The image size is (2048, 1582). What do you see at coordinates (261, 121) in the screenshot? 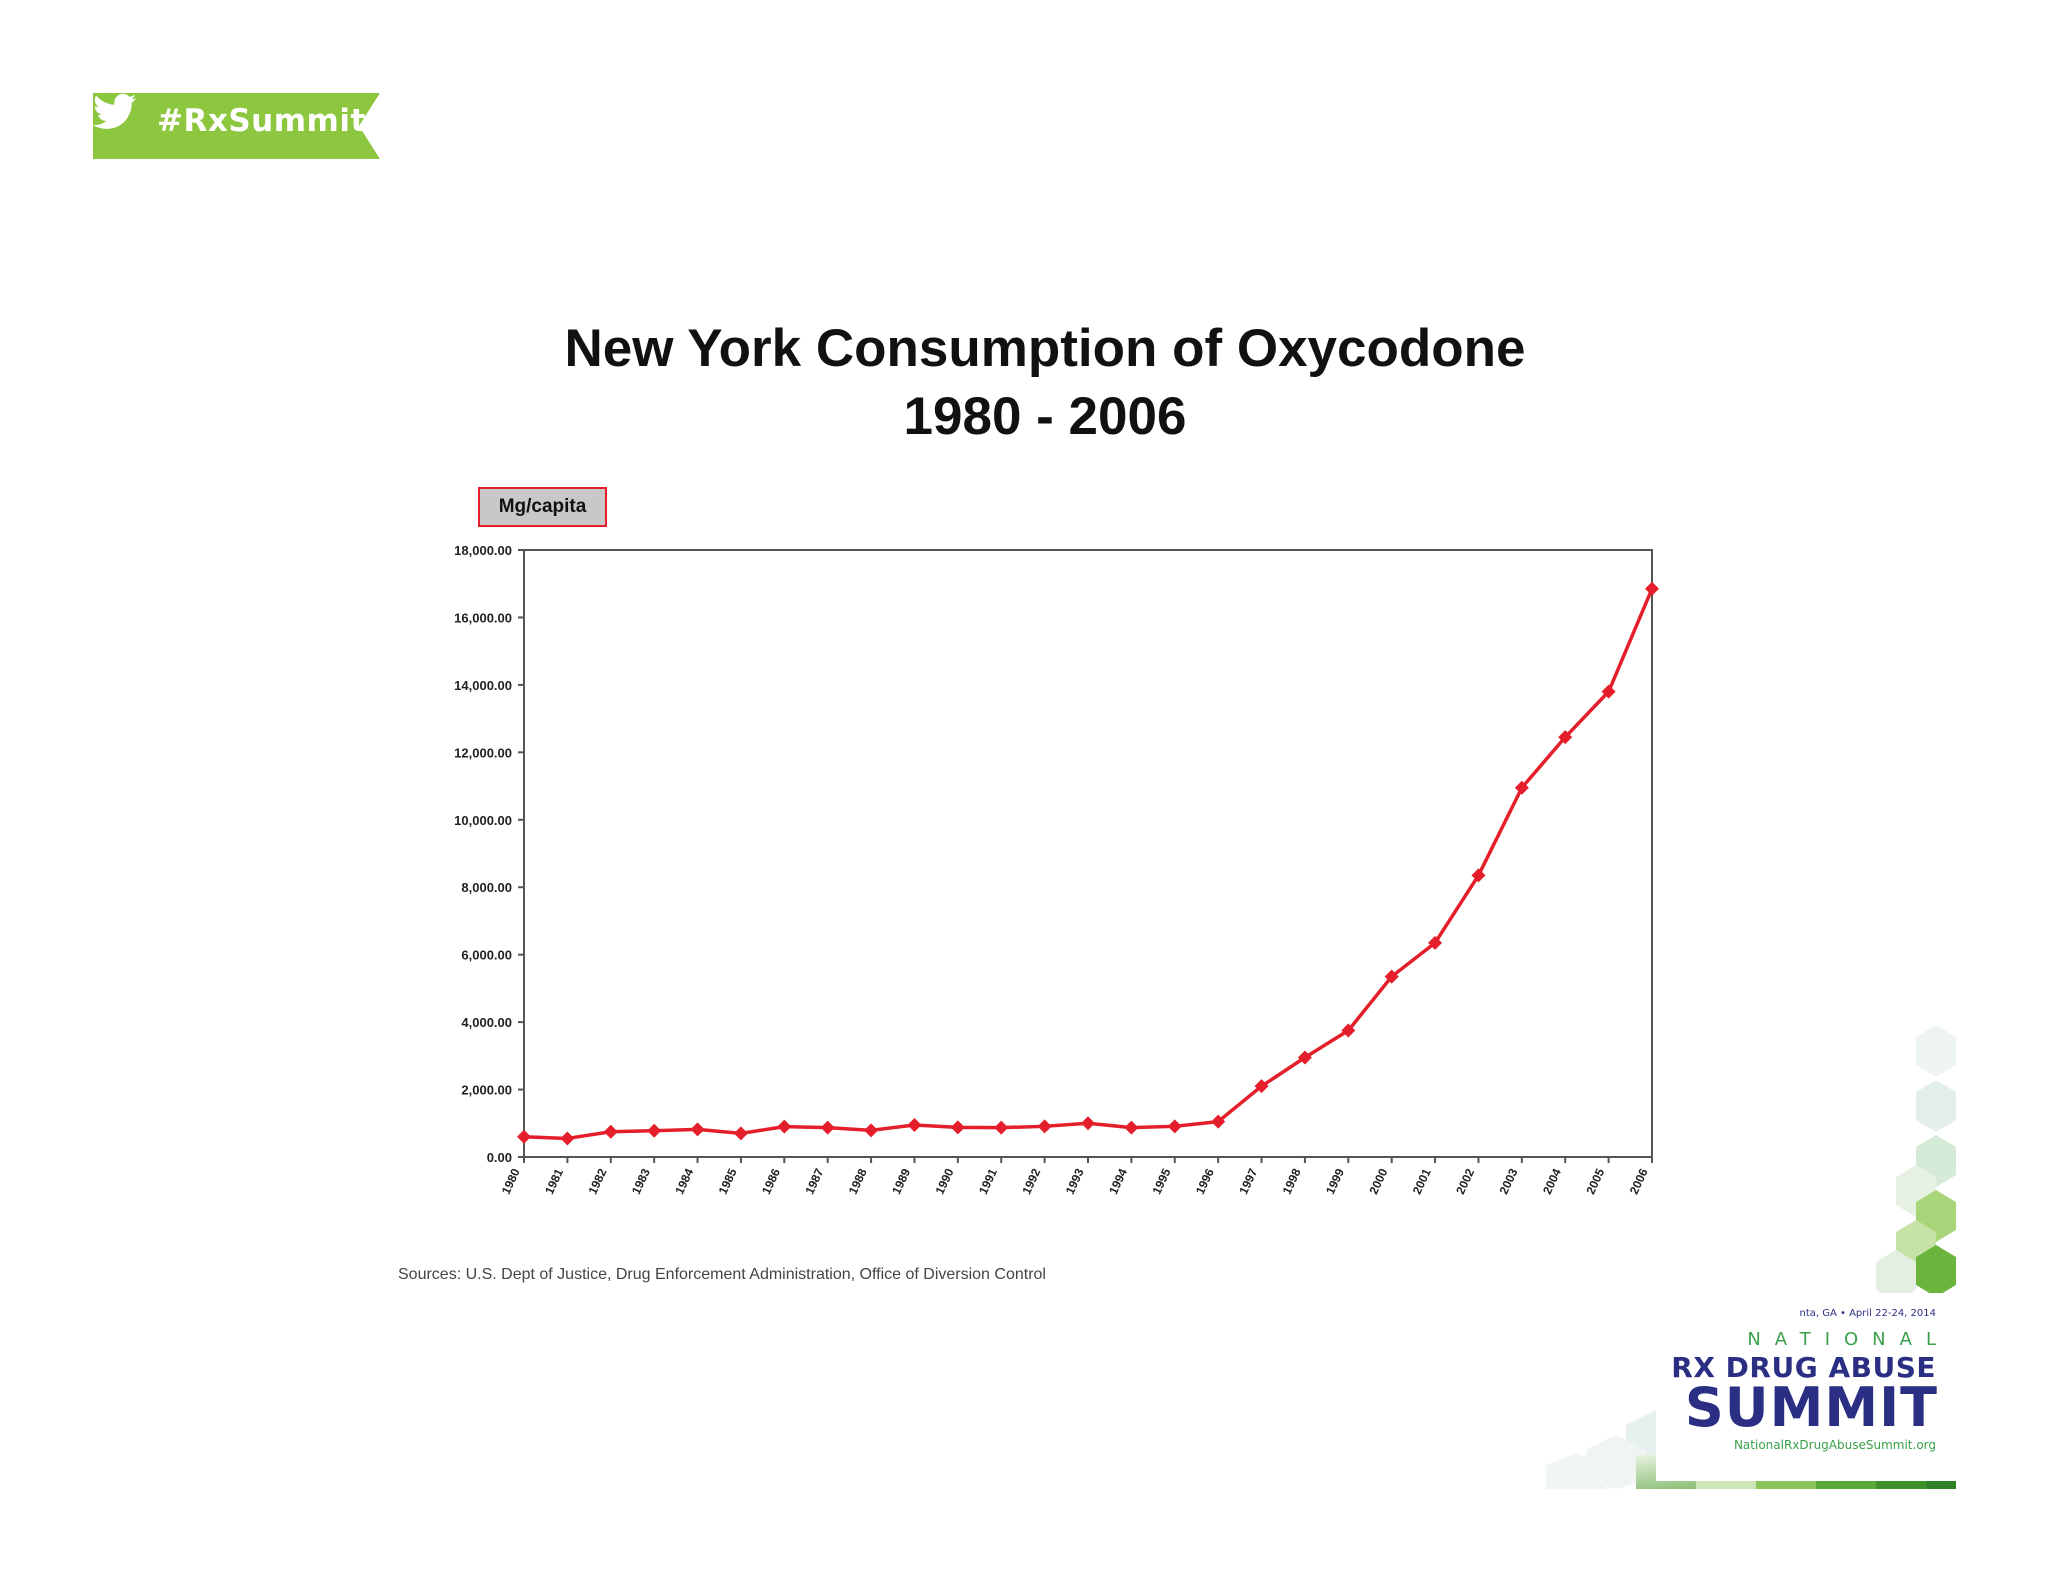
I see `hashtag-text: #RxSummit` at bounding box center [261, 121].